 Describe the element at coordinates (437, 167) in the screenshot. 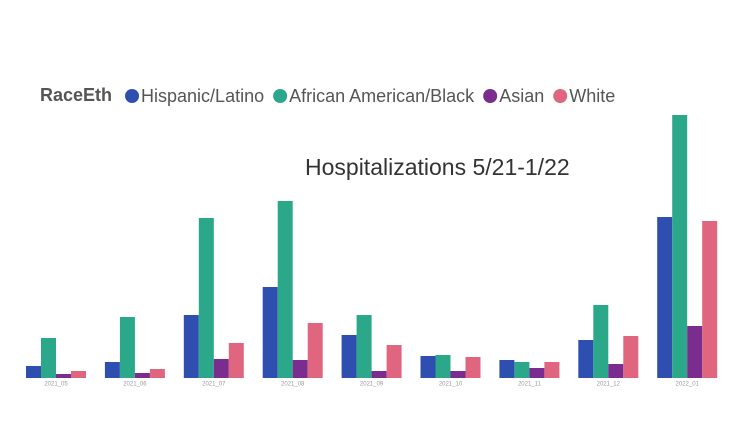

I see `chart-title: Hospitalizations 5/21-1/22` at that location.